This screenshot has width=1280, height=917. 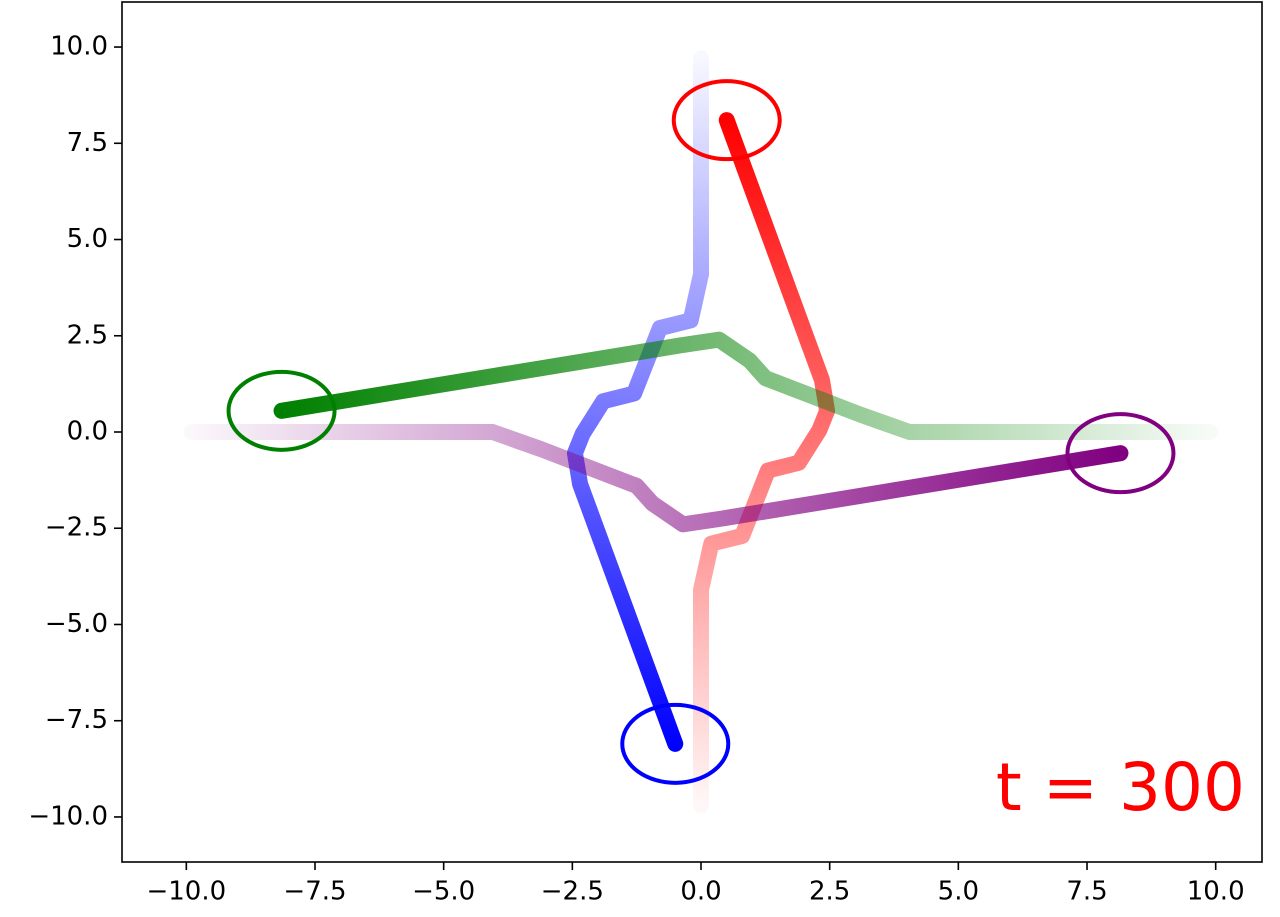 I want to click on x-tick-label: 10.0, so click(x=1216, y=892).